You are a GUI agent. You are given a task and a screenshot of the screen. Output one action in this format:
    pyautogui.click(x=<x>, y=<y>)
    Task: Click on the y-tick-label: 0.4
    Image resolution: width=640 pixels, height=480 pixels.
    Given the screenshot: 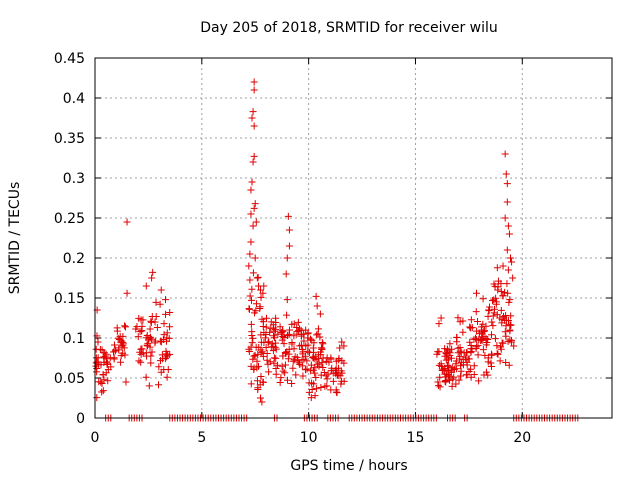 What is the action you would take?
    pyautogui.click(x=74, y=99)
    